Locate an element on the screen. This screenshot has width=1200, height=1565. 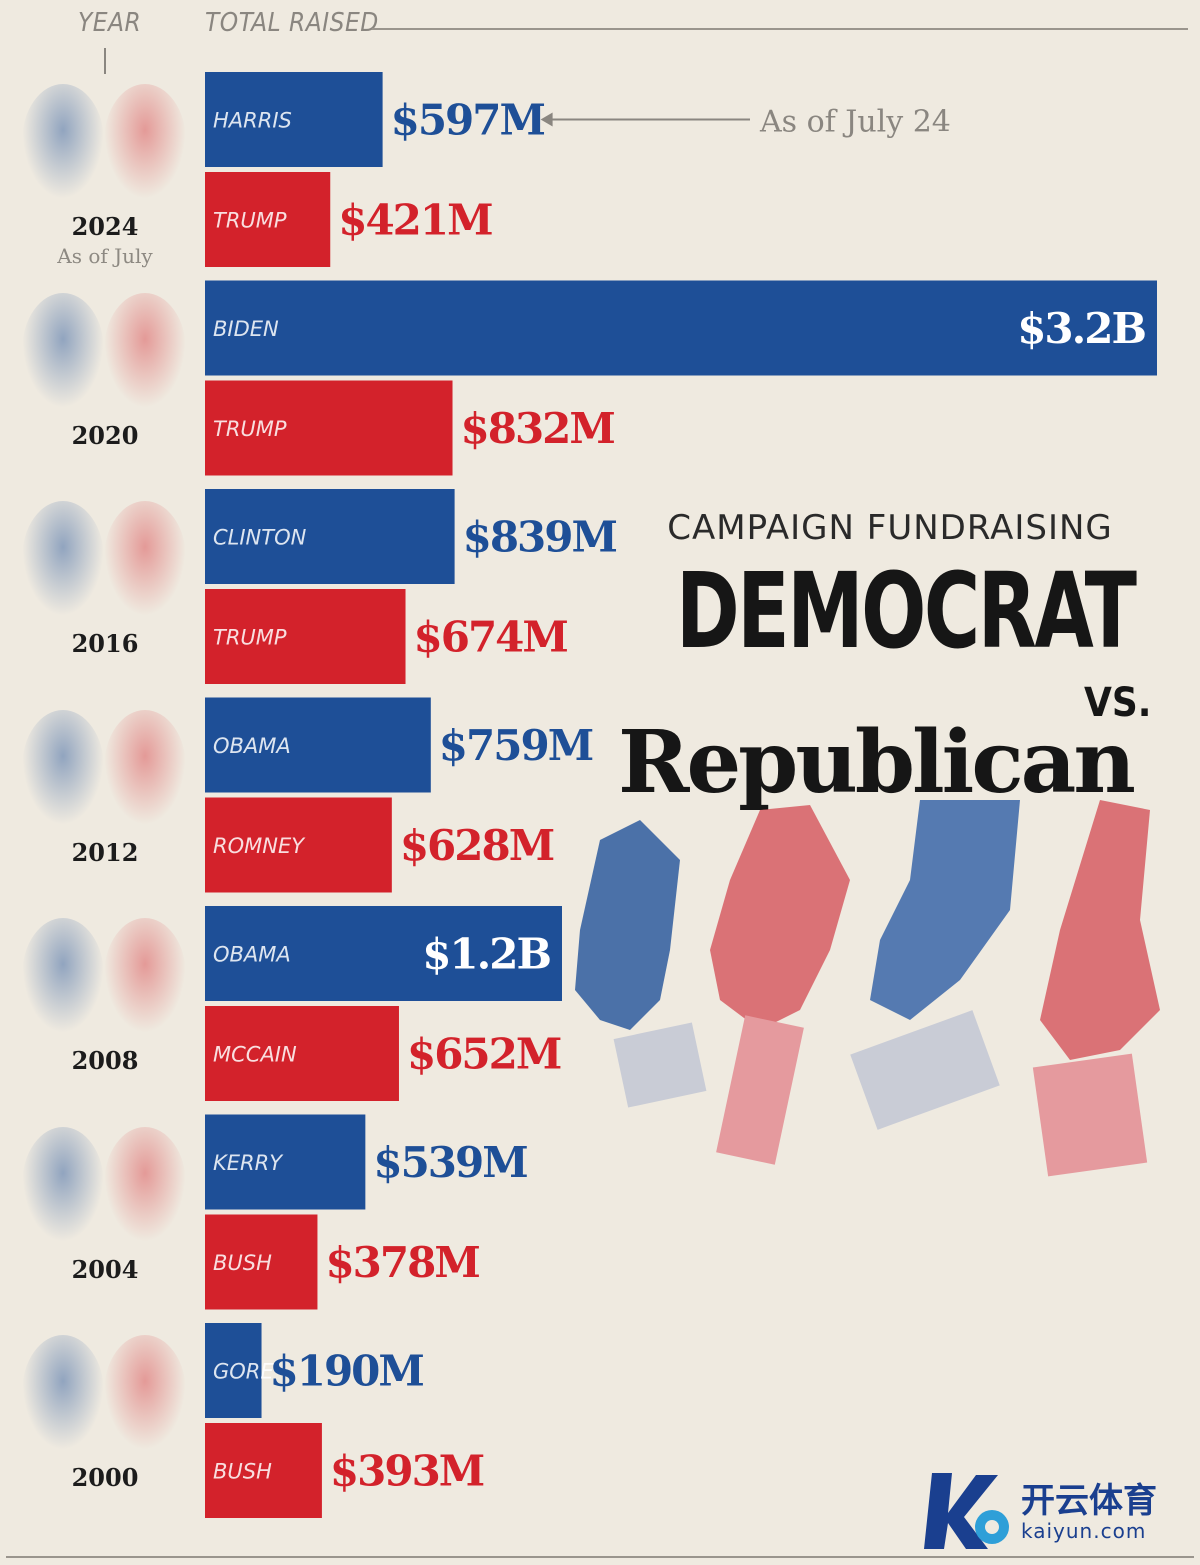
candidate-label-rep-2012: ROMNEY is located at coordinates (259, 846).